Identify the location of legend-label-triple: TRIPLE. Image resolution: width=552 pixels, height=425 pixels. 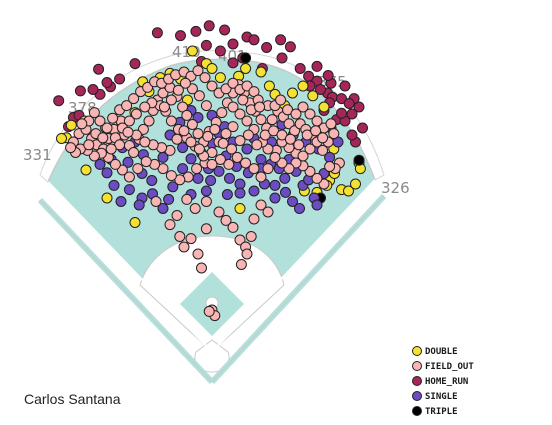
(441, 412).